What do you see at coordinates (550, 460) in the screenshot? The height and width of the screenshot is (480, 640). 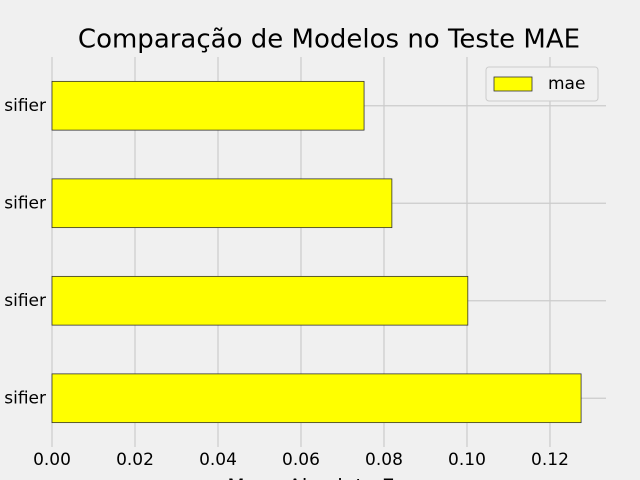 I see `x-tick-label: 0.12` at bounding box center [550, 460].